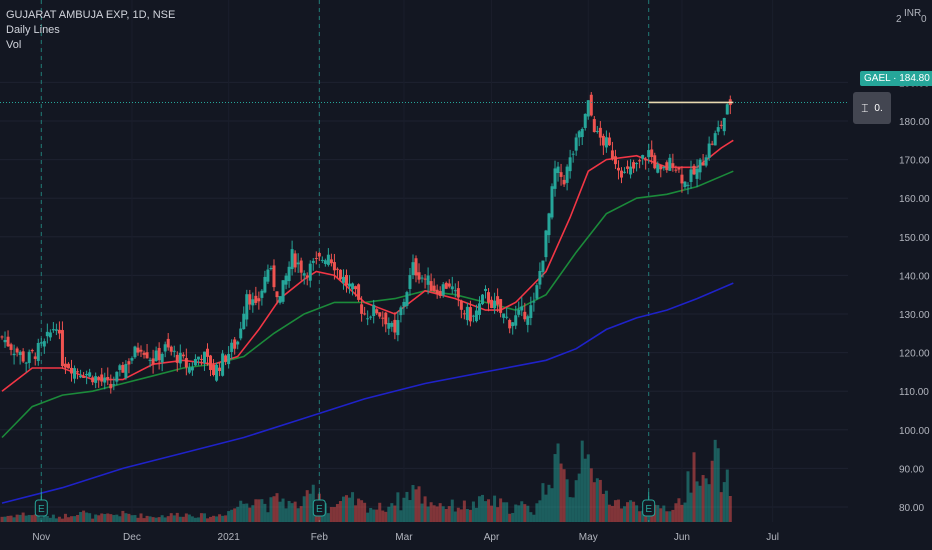  What do you see at coordinates (914, 392) in the screenshot?
I see `price-tick-label: 110.00` at bounding box center [914, 392].